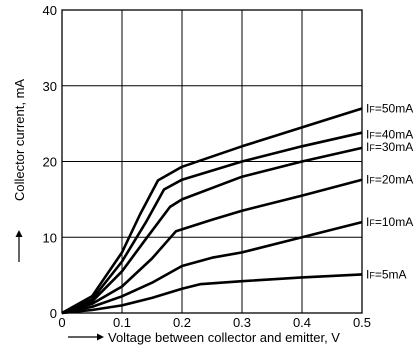 The height and width of the screenshot is (353, 418). I want to click on series-label: IF=40mA, so click(389, 135).